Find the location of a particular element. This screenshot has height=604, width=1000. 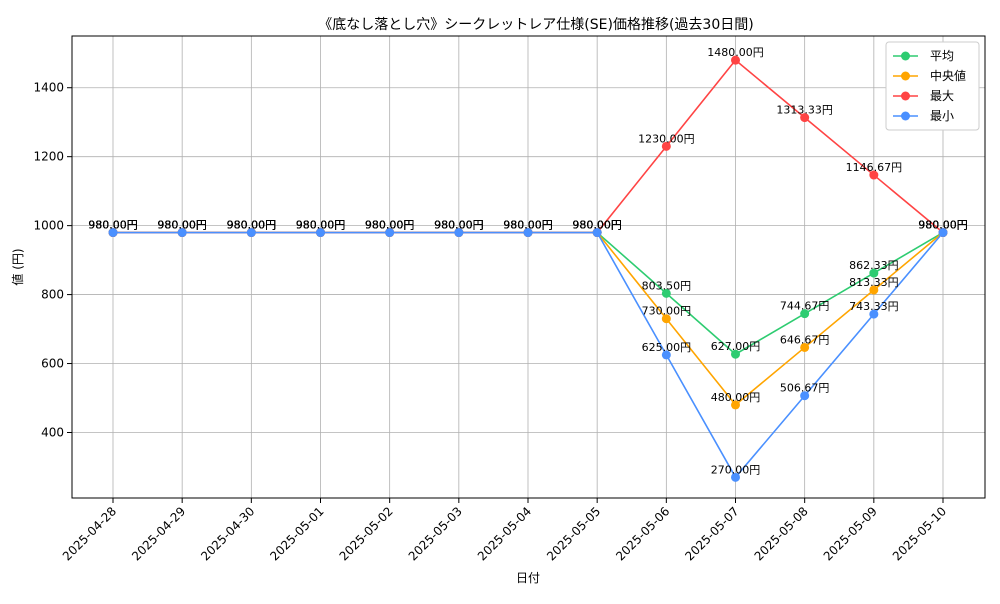

data-label: 270.00円 is located at coordinates (736, 469).